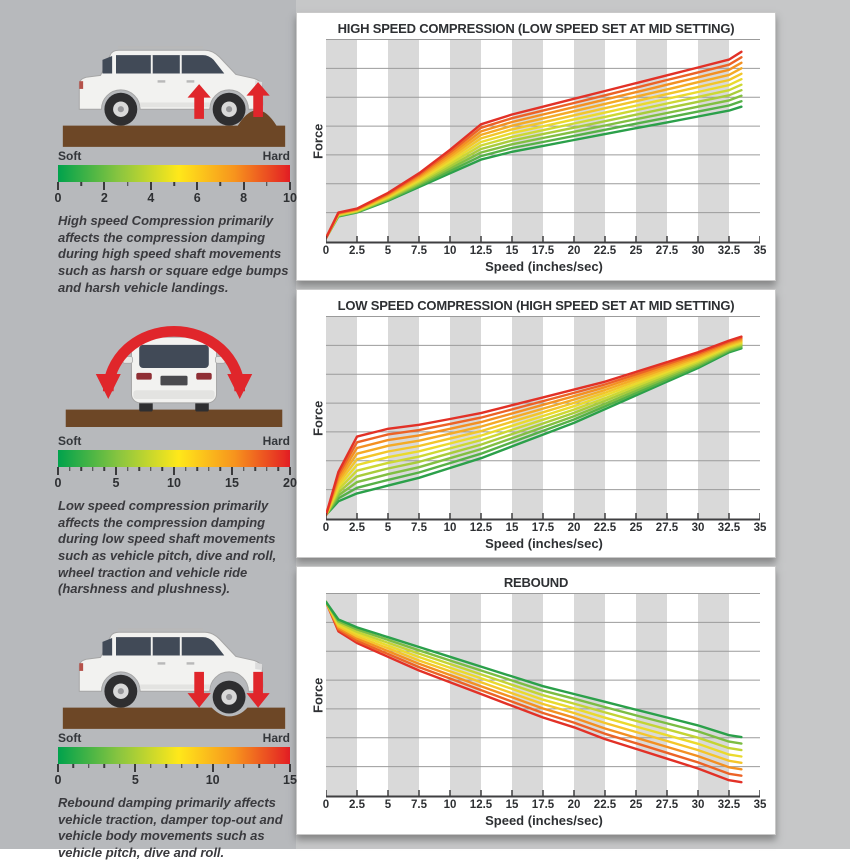 This screenshot has height=861, width=850. I want to click on vehicle-illustration-pothole, so click(174, 668).